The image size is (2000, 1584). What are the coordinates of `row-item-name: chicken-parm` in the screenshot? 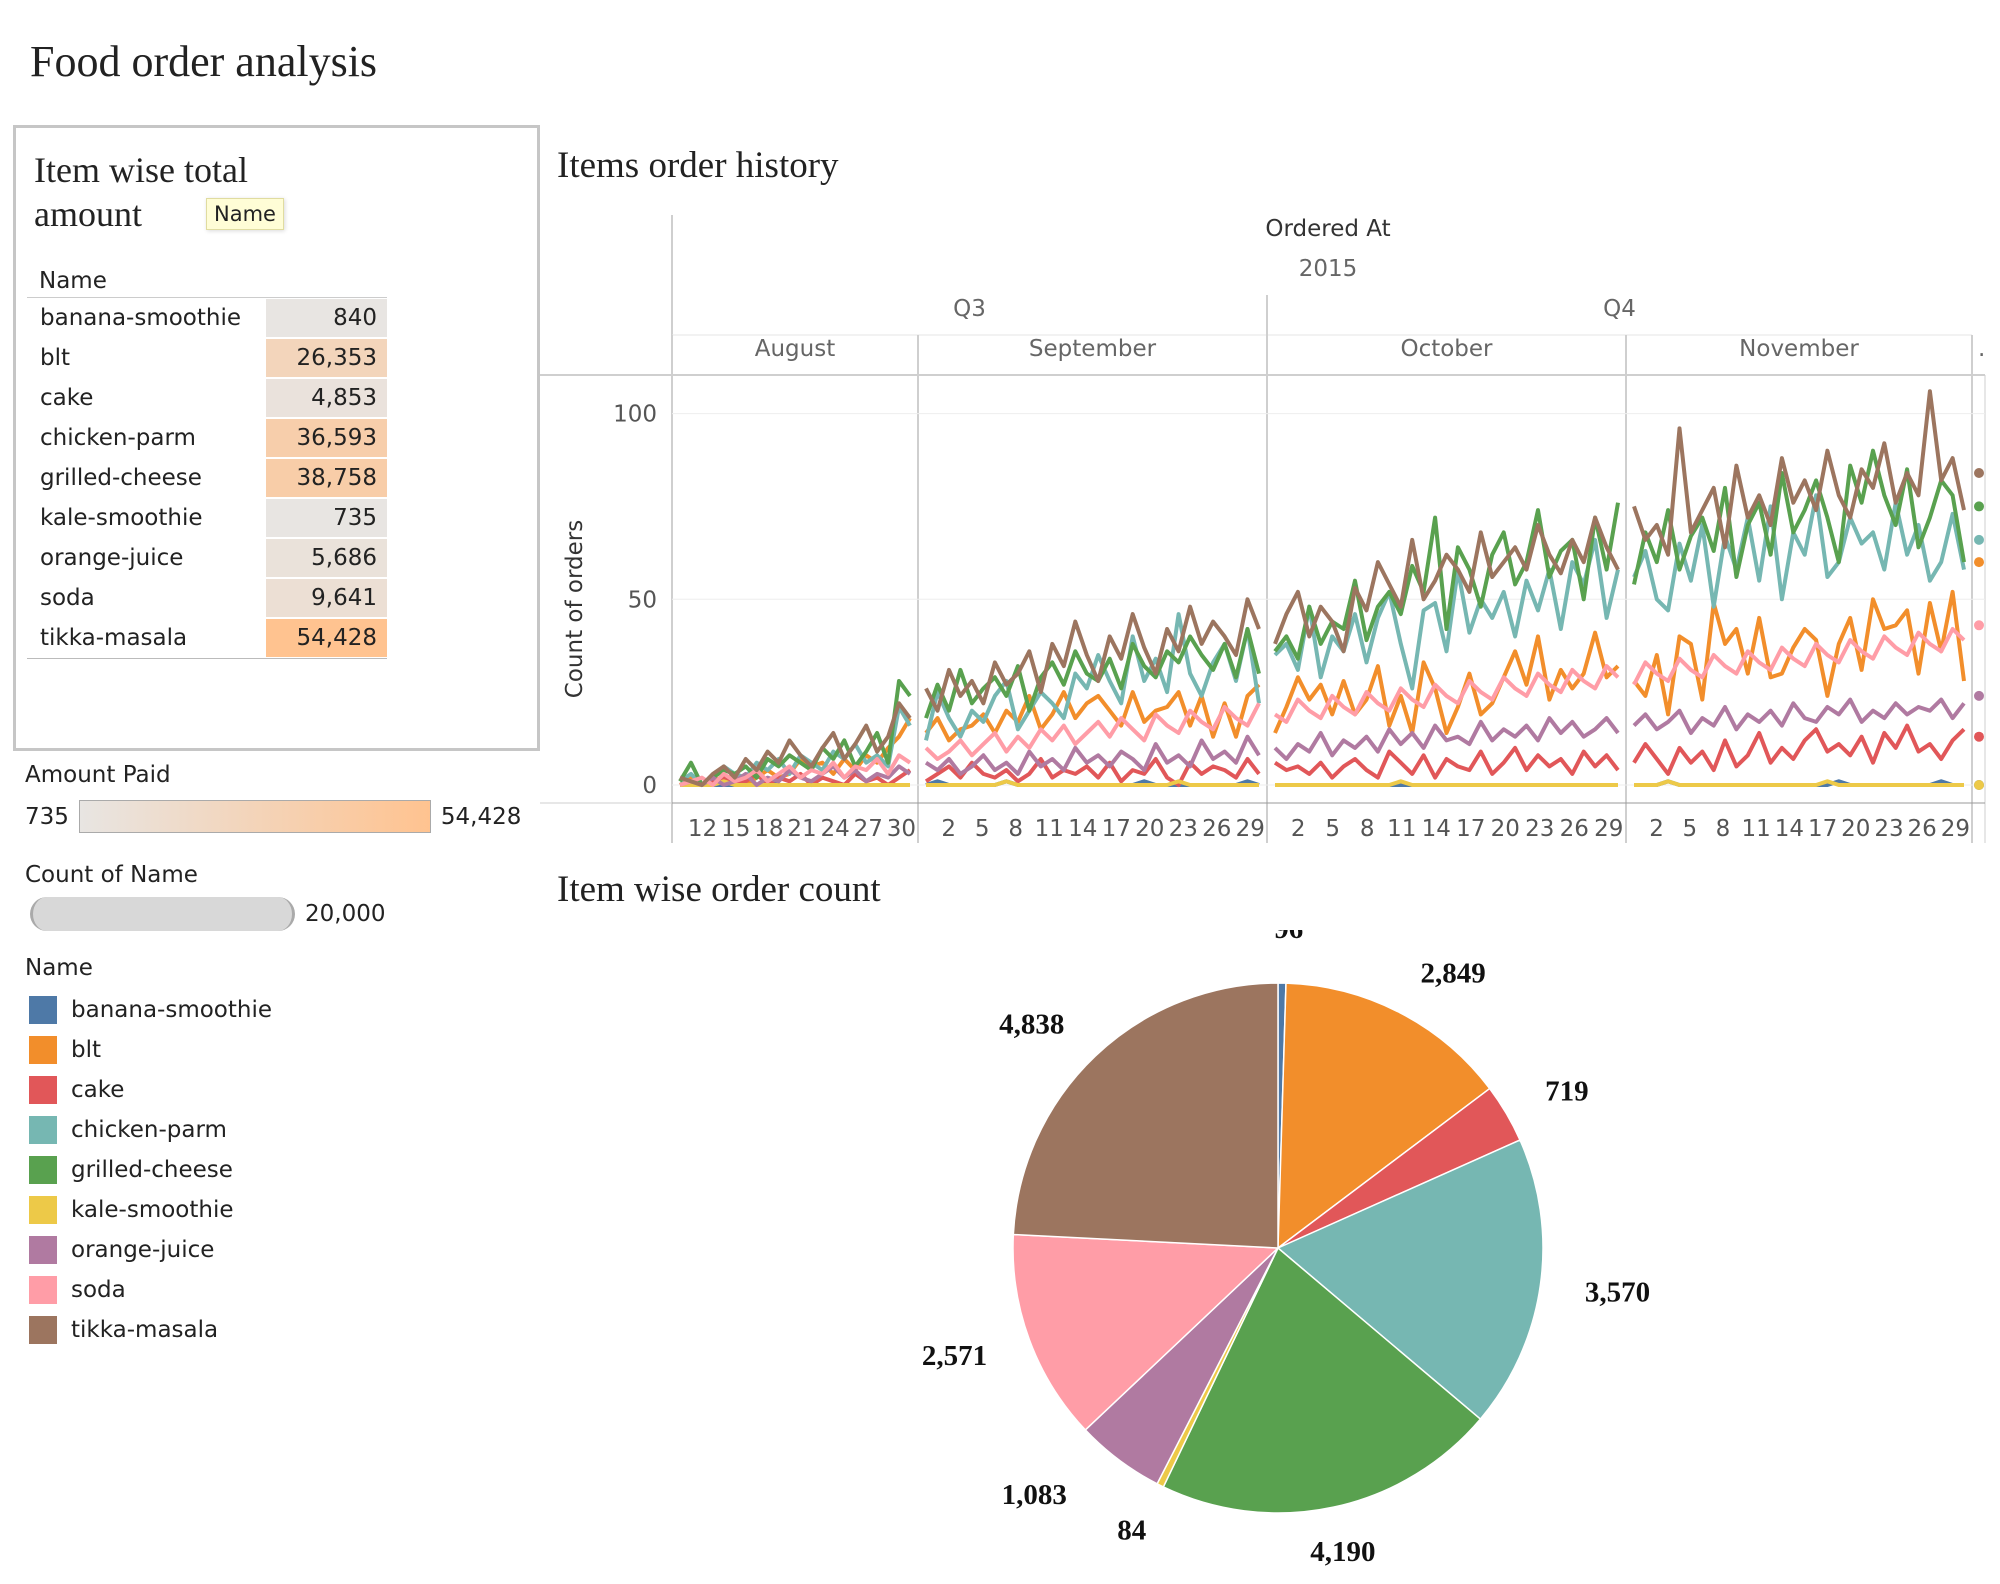 It's located at (118, 438).